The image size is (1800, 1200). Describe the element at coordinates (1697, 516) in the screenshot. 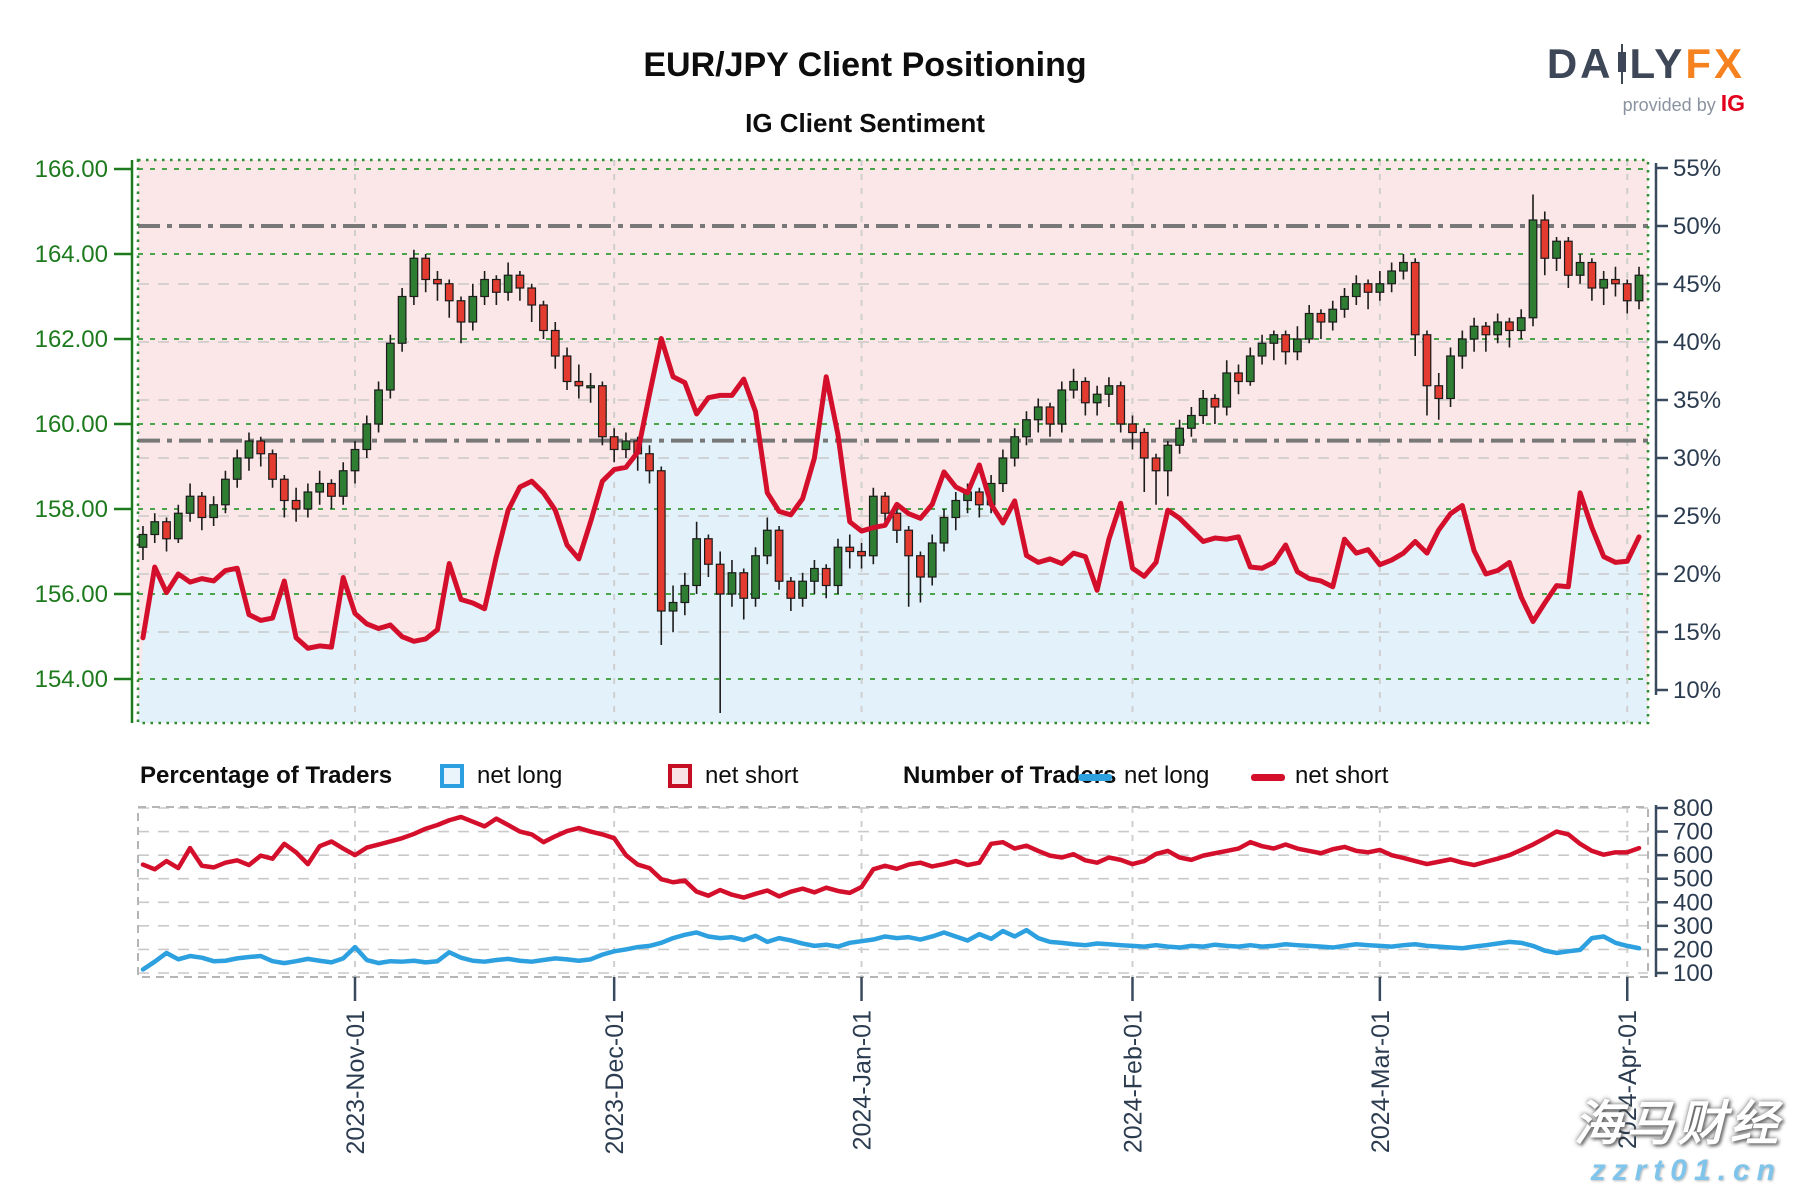

I see `svg-text: 25%` at that location.